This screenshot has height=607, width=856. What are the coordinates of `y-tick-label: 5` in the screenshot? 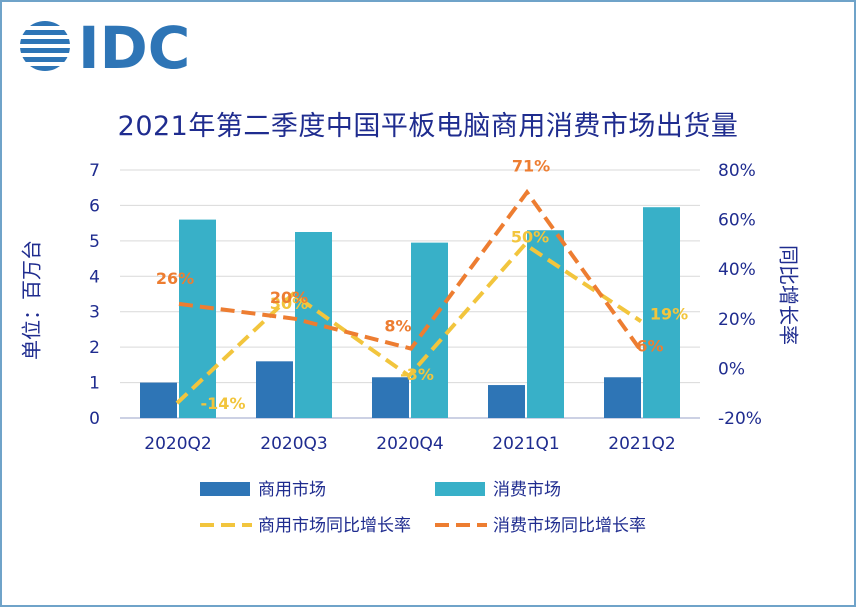 It's located at (94, 242).